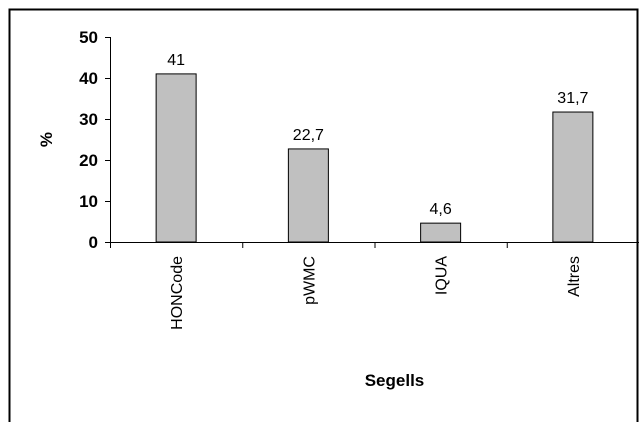 The width and height of the screenshot is (639, 427). I want to click on y-tick-label: 20, so click(88, 160).